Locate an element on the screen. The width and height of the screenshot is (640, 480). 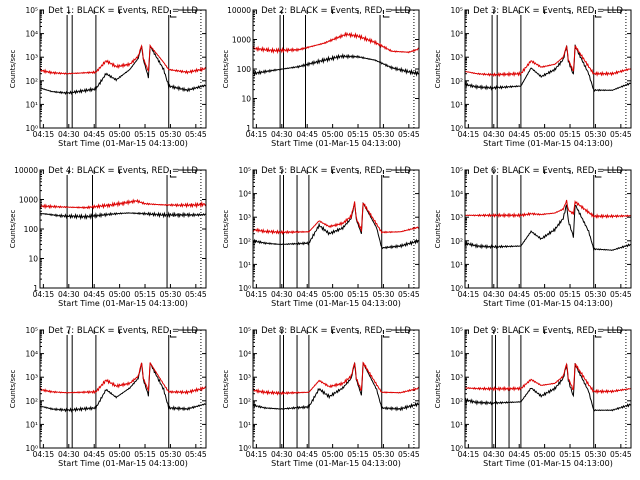
panel-title: Det 6: BLACK = Events, RED = LLD is located at coordinates (548, 171).